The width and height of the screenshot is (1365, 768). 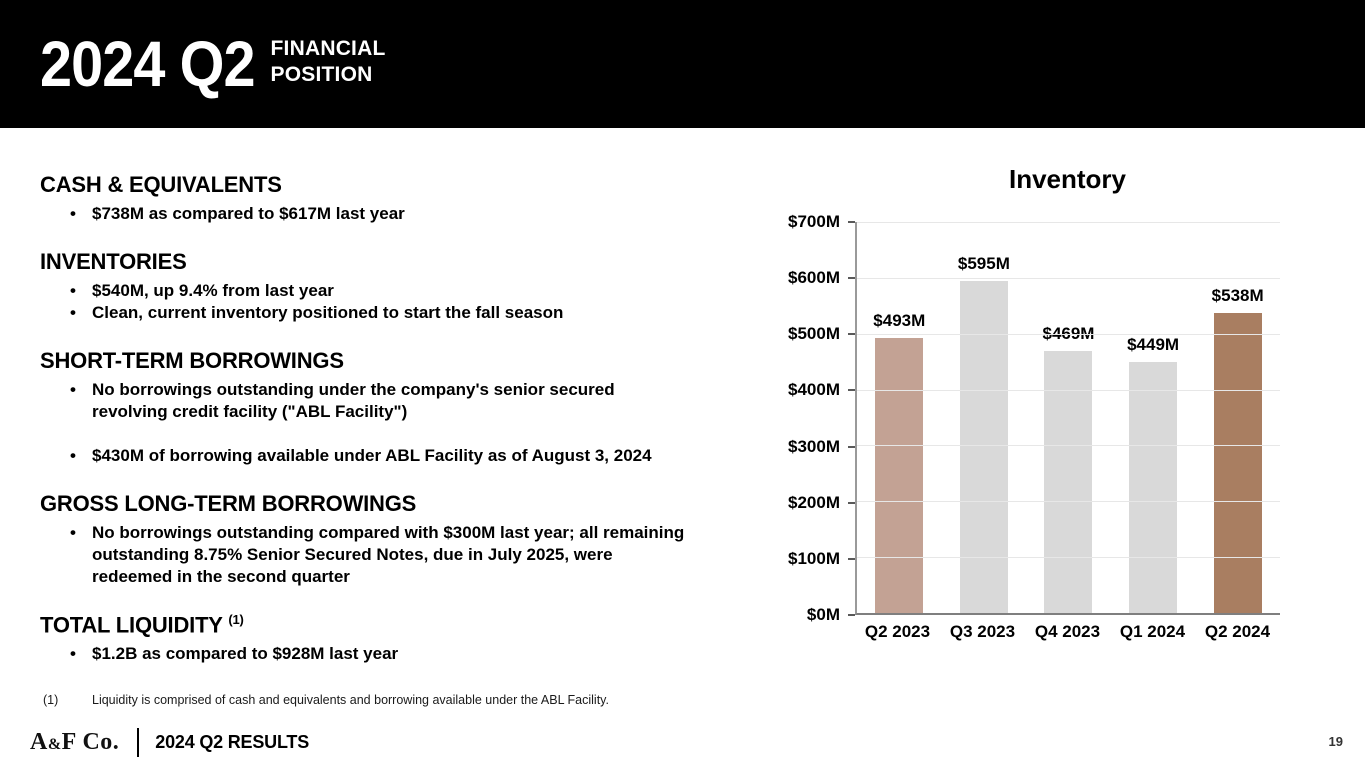 What do you see at coordinates (982, 631) in the screenshot?
I see `x-axis-category-label: Q3 2023` at bounding box center [982, 631].